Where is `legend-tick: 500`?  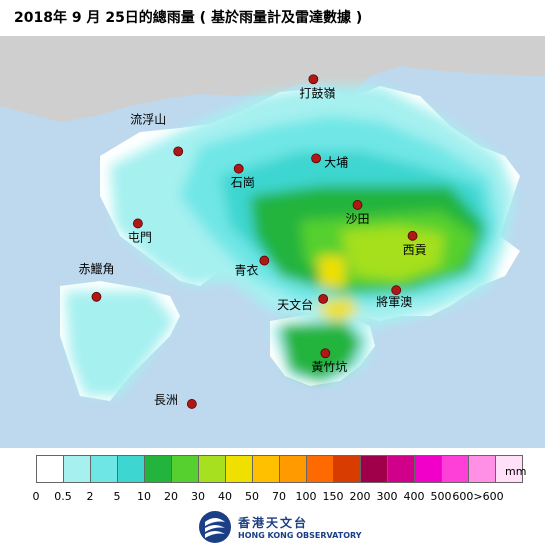
legend-tick: 500 is located at coordinates (441, 496).